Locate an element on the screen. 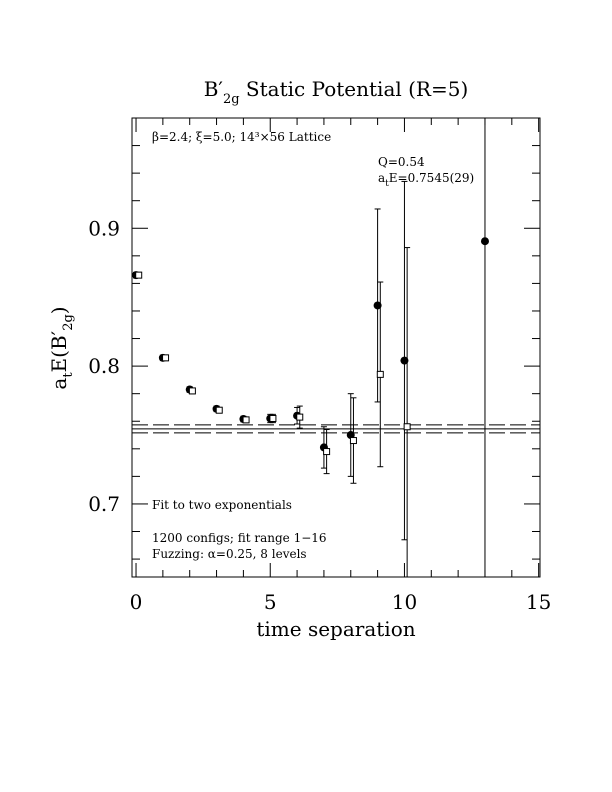 The height and width of the screenshot is (792, 612). title-base: B′ is located at coordinates (214, 89).